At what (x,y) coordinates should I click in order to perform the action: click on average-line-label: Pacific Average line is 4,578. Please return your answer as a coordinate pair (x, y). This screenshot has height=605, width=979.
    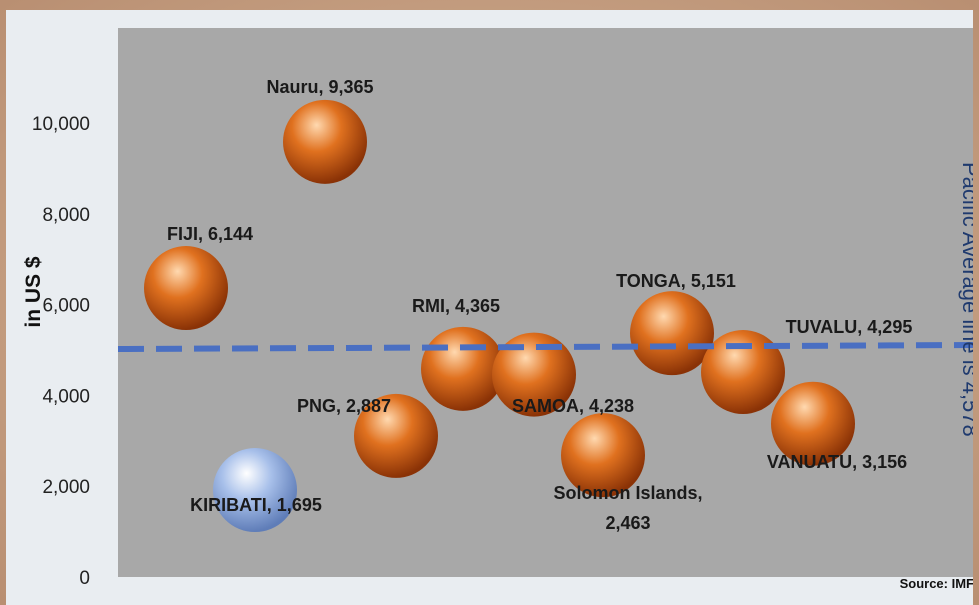
    Looking at the image, I should click on (965, 299).